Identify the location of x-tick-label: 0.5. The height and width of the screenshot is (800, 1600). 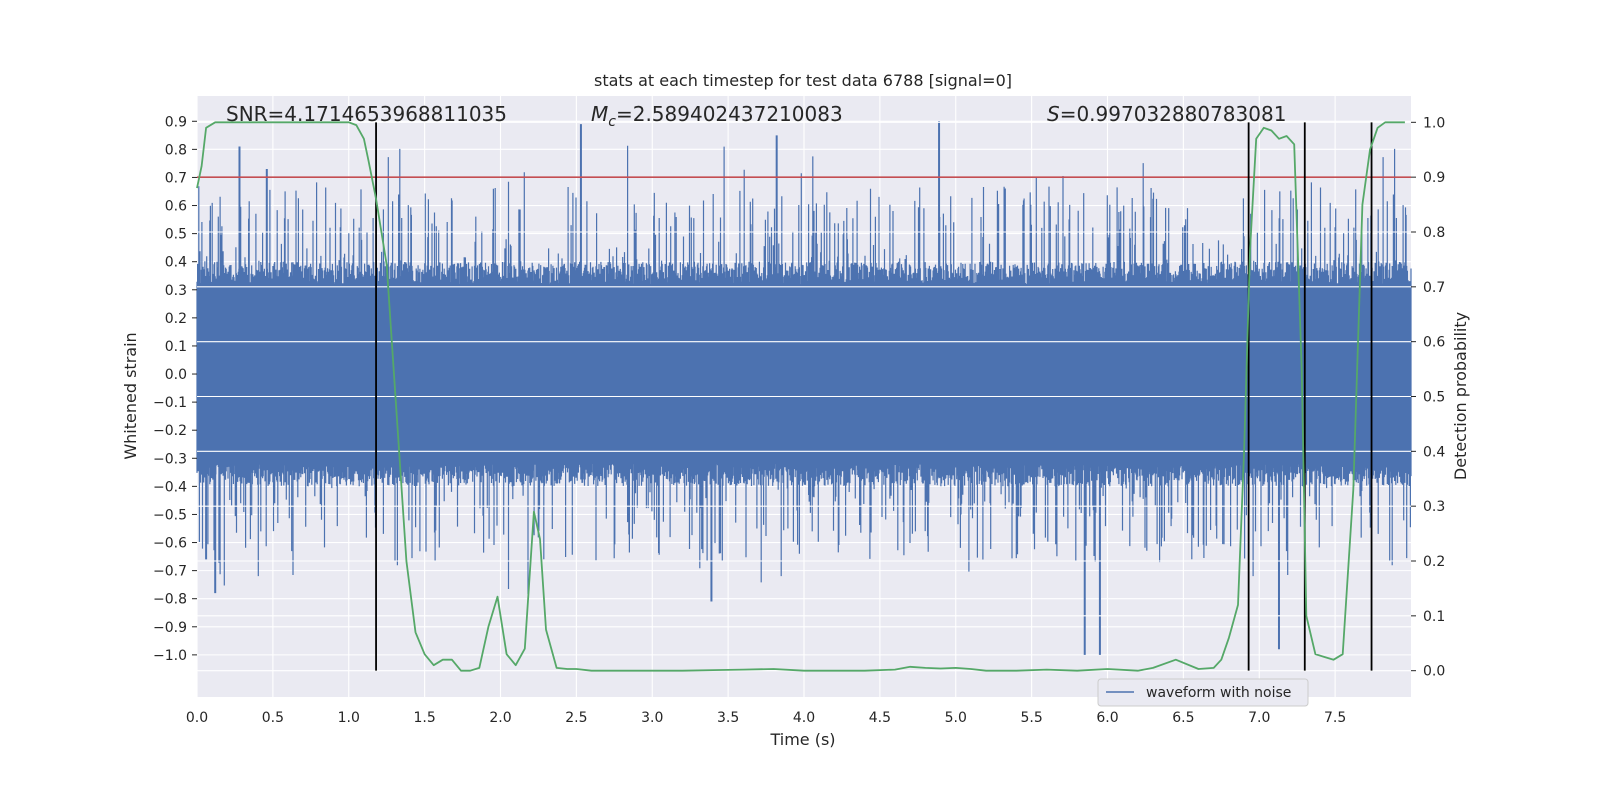
(273, 718).